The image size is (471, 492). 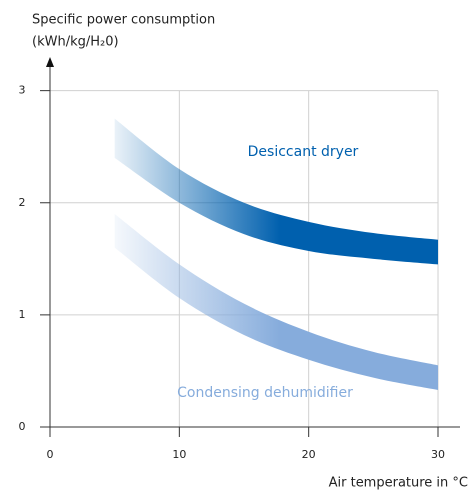 I want to click on series-label: Desiccant dryer, so click(x=303, y=152).